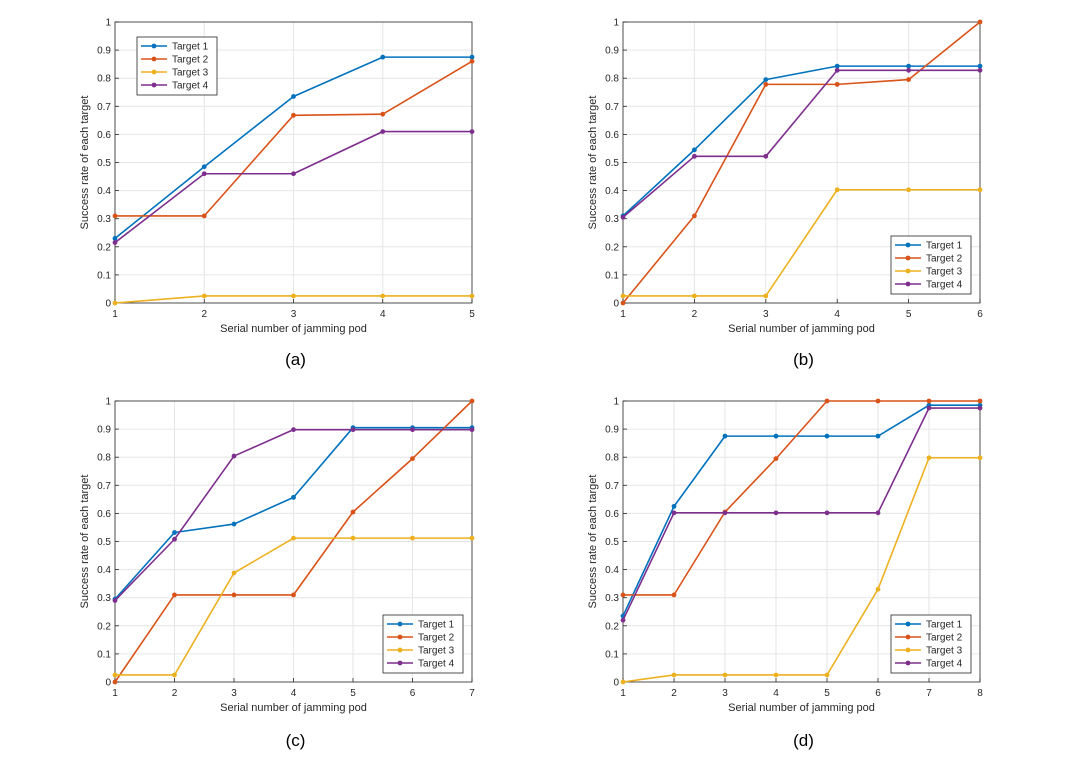  I want to click on panel-caption: (c), so click(296, 740).